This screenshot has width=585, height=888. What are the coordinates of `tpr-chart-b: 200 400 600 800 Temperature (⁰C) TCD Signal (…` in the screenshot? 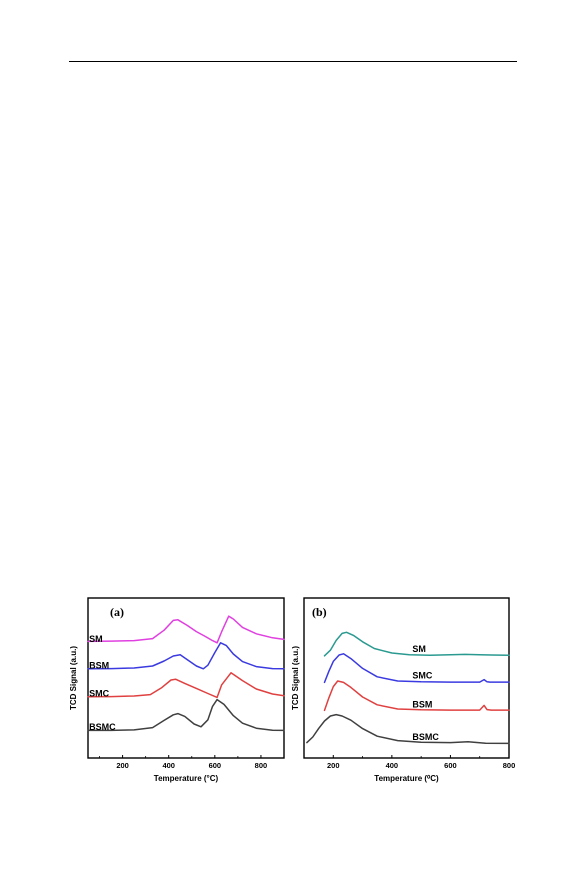 It's located at (403, 690).